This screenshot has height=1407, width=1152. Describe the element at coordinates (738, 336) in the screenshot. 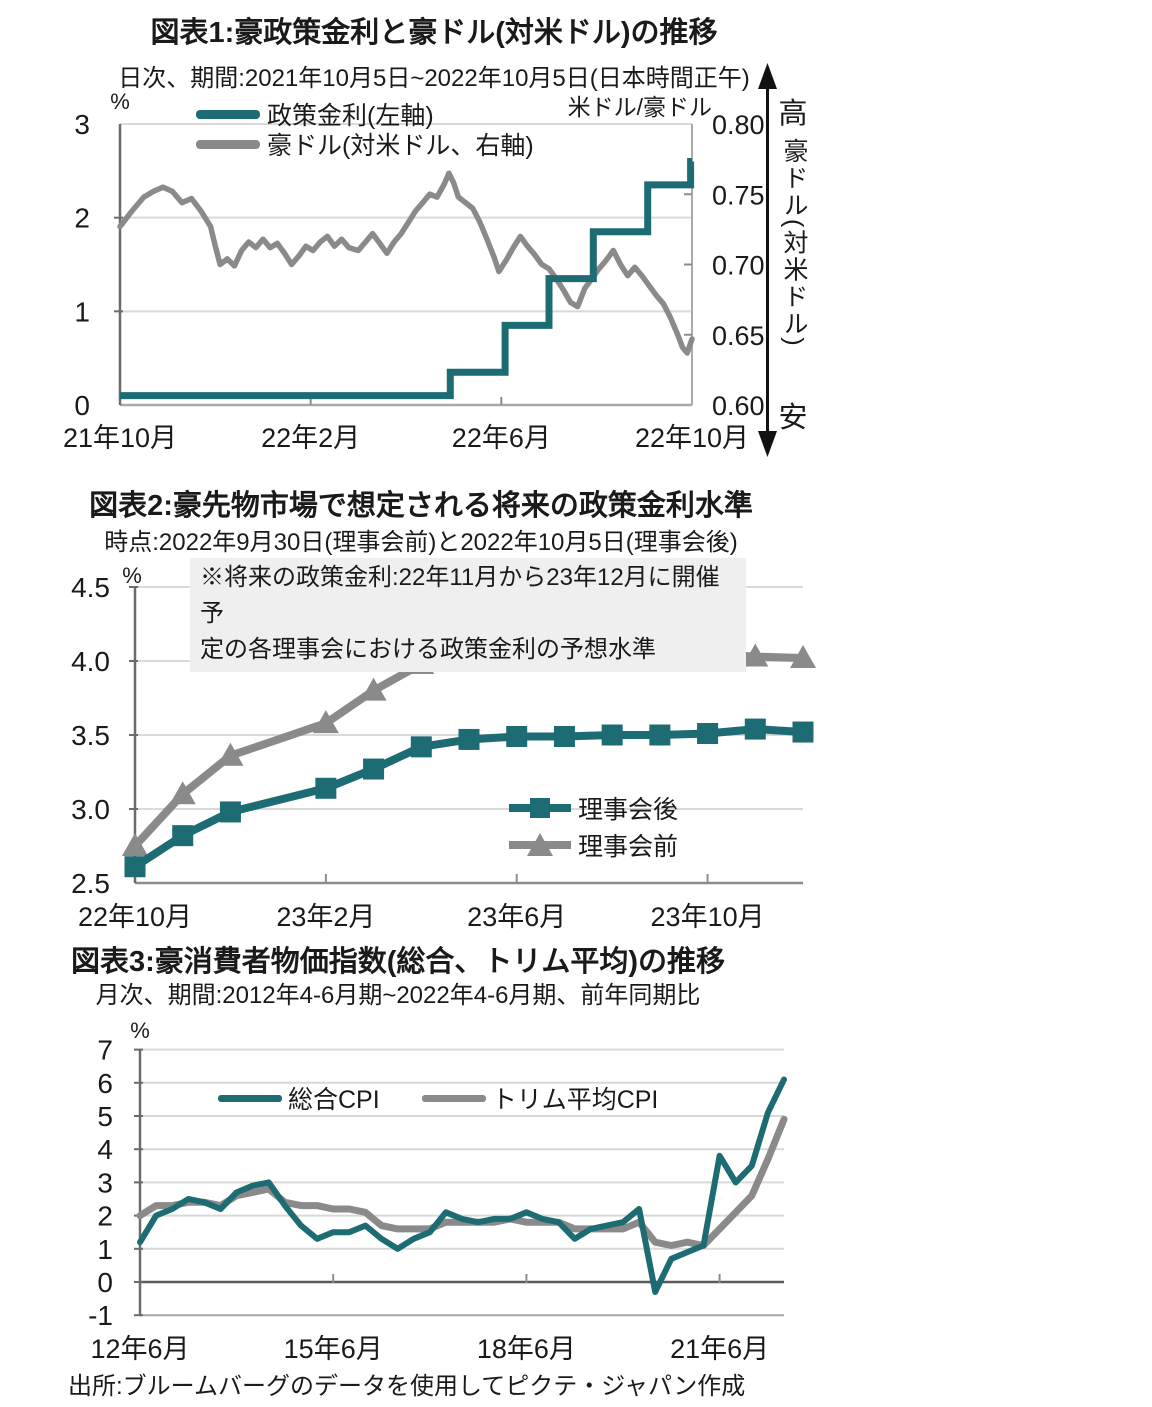

I see `y-right-label: 0.65` at that location.